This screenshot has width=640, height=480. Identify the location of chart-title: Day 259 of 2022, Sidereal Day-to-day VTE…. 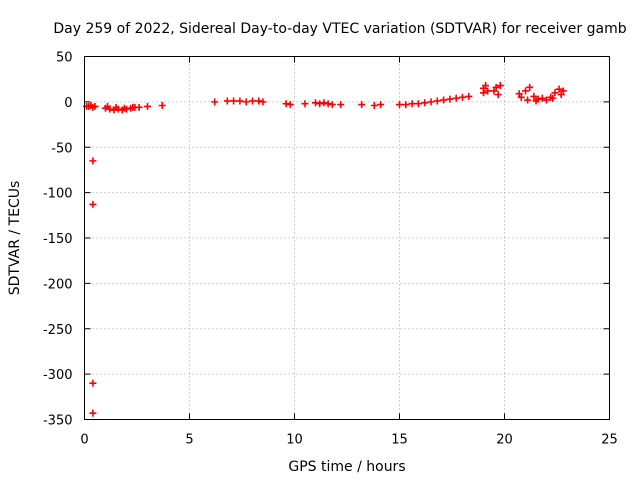
(339, 29).